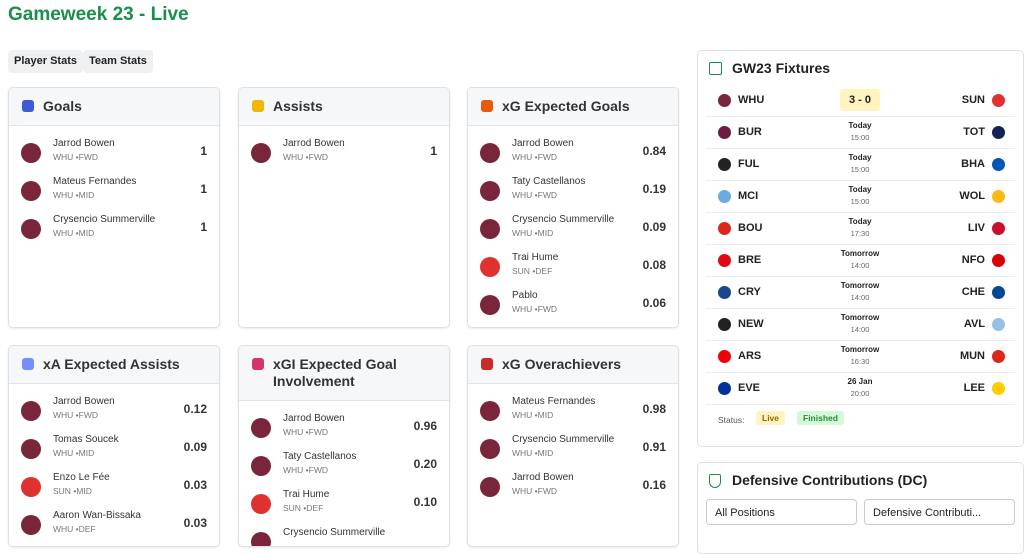 The image size is (1024, 554). Describe the element at coordinates (573, 265) in the screenshot. I see `player-row: Trai Hume SUN DEF 0.08` at that location.